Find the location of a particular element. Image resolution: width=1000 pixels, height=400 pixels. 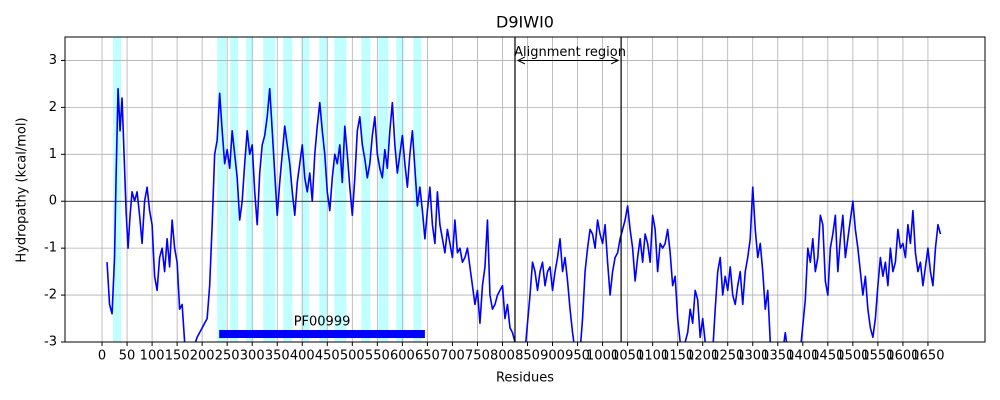

domain-label: PF00999 is located at coordinates (322, 322).